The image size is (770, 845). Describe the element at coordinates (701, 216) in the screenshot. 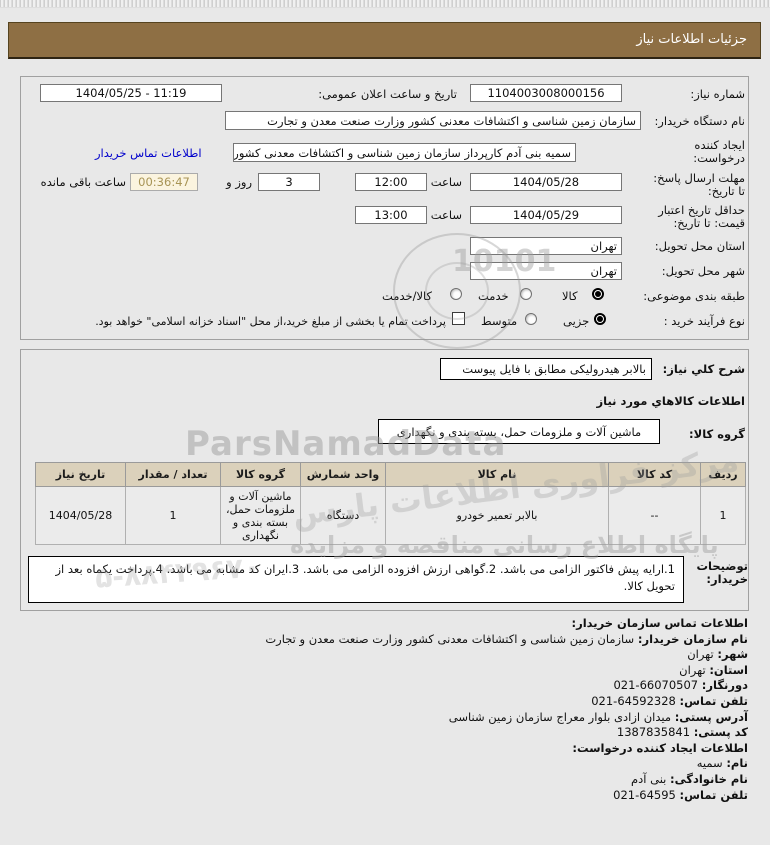

I see `price-validity-label: حداقل تاریخ اعتبار قیمت: تا تاریخ:` at that location.